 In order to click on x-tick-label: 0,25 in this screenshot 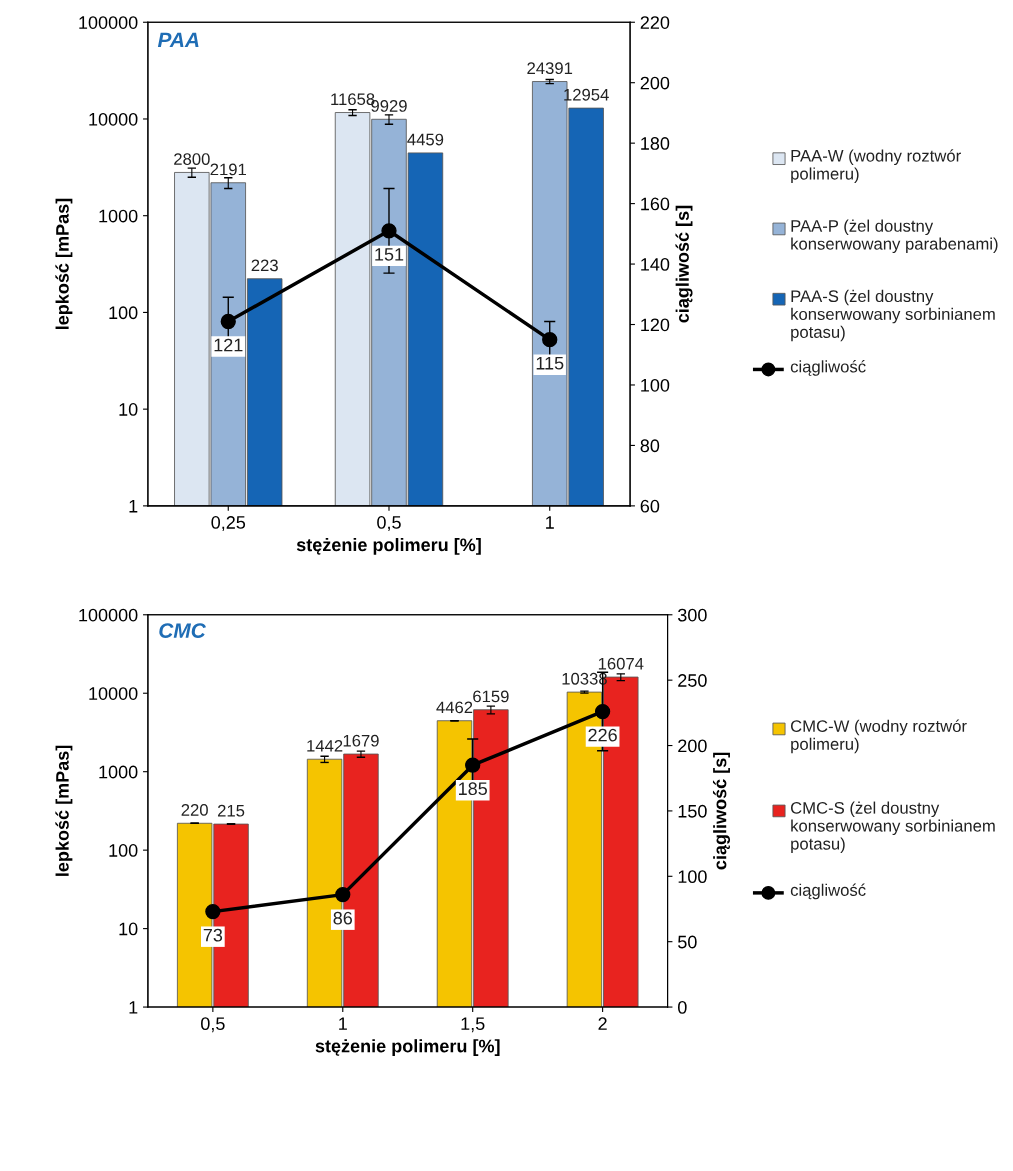, I will do `click(228, 523)`.